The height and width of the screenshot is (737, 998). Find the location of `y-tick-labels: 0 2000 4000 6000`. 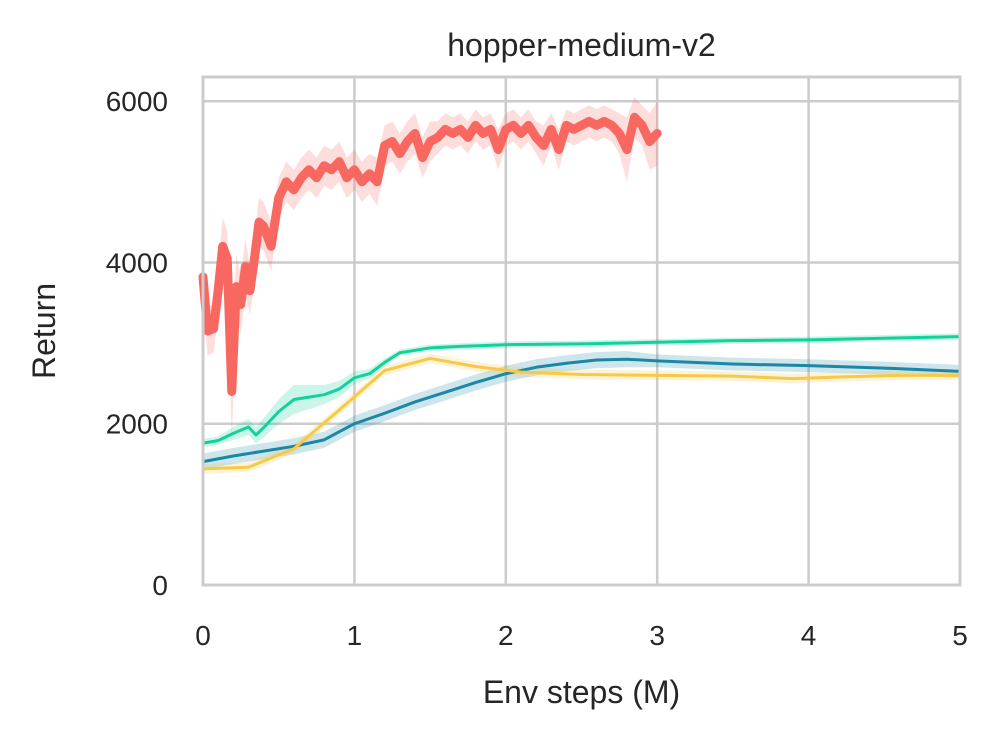

y-tick-labels: 0 2000 4000 6000 is located at coordinates (137, 343).